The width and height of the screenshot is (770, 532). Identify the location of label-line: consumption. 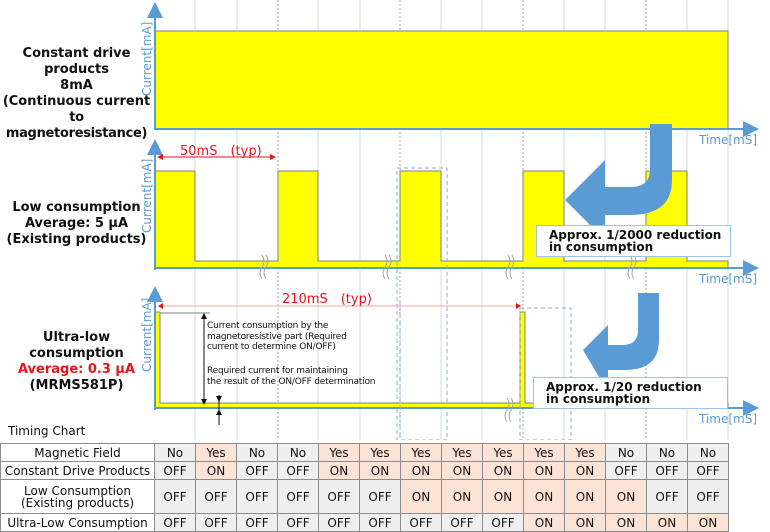
(76, 353).